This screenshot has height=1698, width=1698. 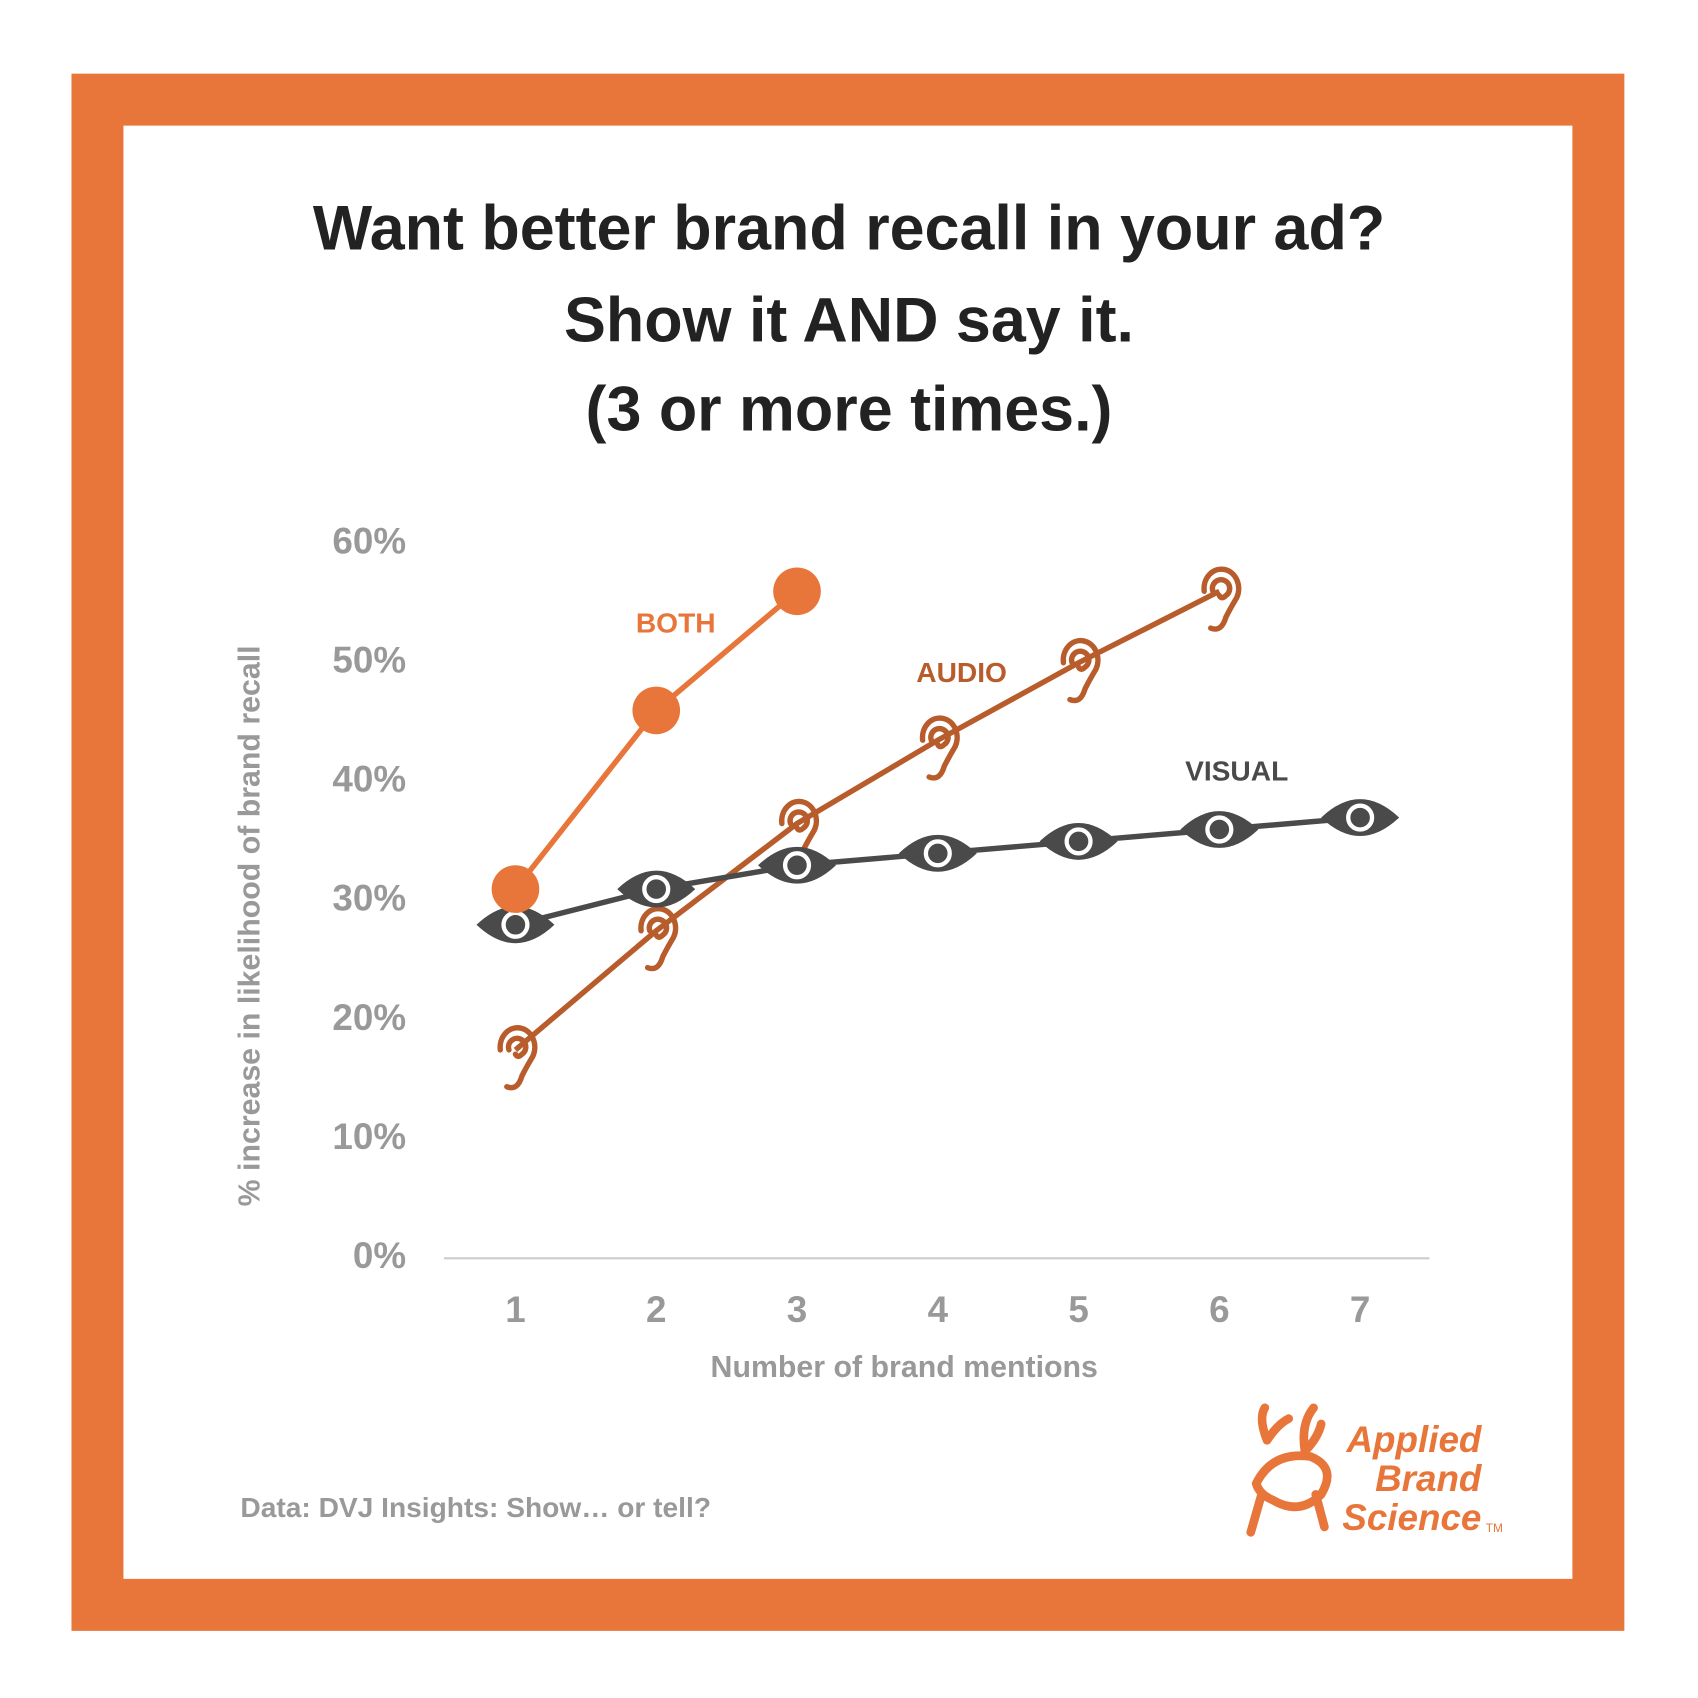 What do you see at coordinates (867, 820) in the screenshot?
I see `series-line` at bounding box center [867, 820].